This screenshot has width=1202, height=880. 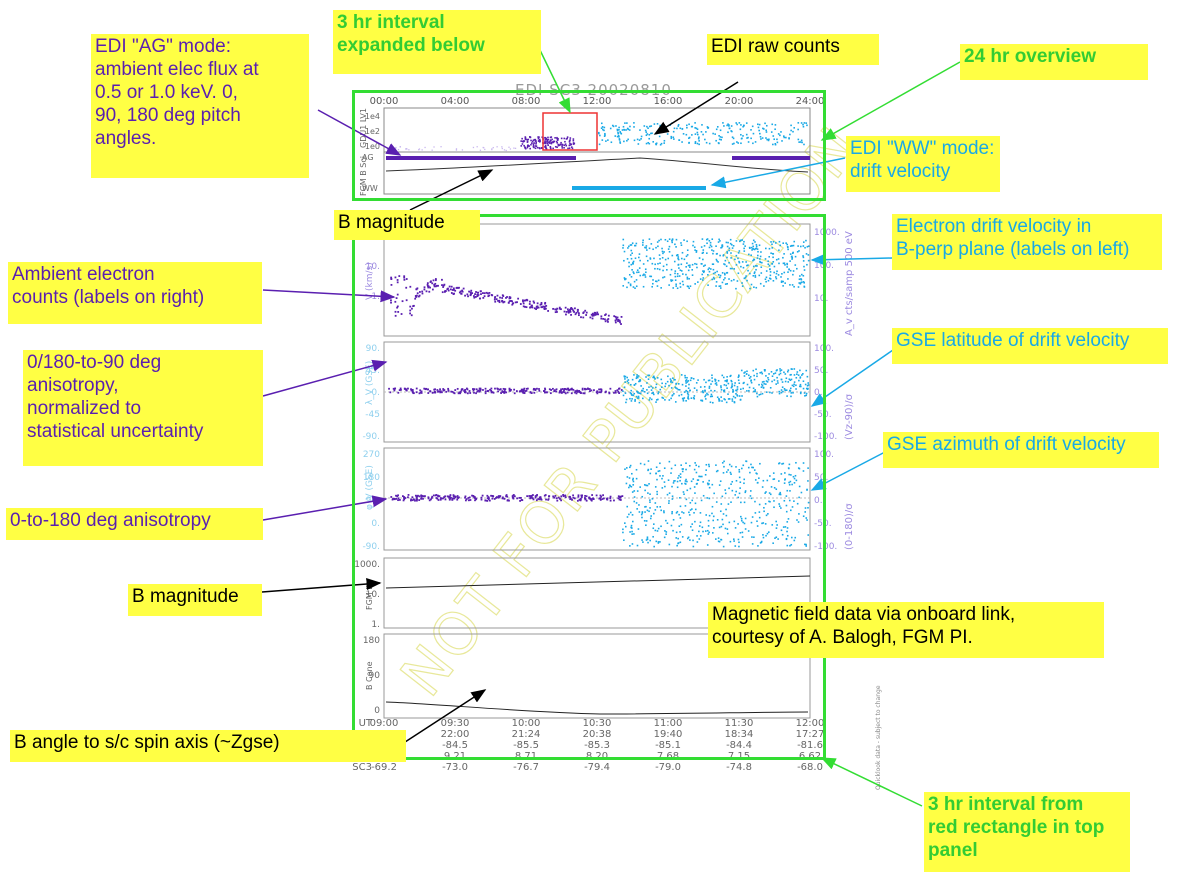 What do you see at coordinates (526, 756) in the screenshot?
I see `footer-cell: 8.71` at bounding box center [526, 756].